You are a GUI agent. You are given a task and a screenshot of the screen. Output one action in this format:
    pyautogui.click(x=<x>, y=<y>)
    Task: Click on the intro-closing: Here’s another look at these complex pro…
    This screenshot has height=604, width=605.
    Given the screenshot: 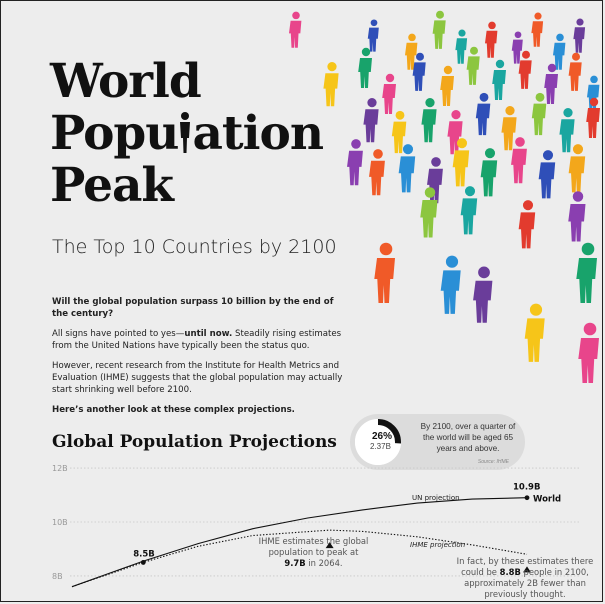 What is the action you would take?
    pyautogui.click(x=173, y=410)
    